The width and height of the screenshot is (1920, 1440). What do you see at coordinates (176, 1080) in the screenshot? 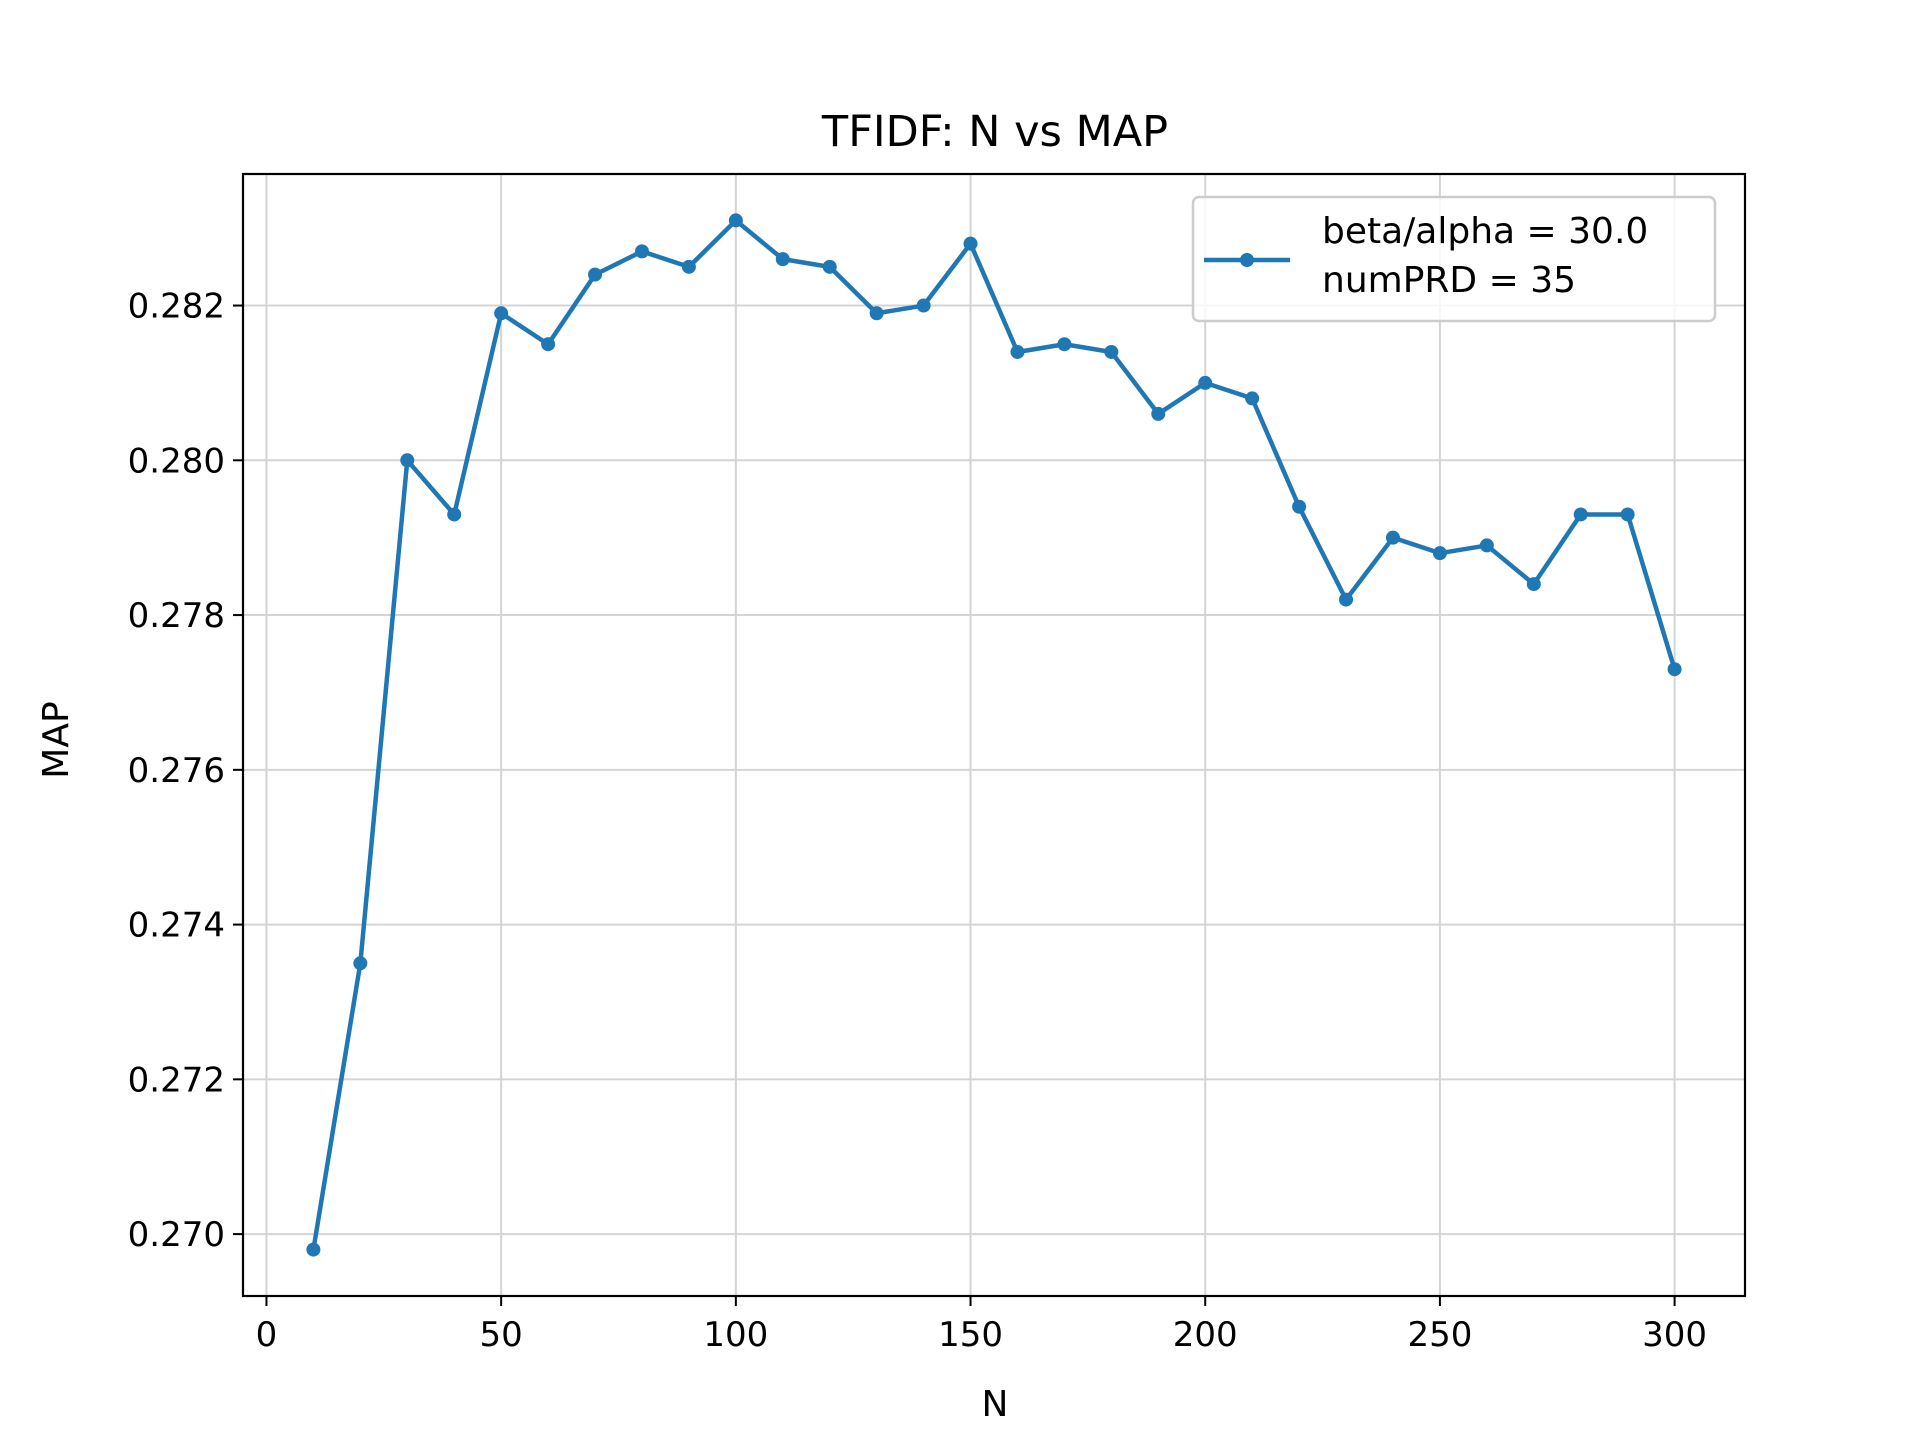
I see `y-tick-label: 0.272` at bounding box center [176, 1080].